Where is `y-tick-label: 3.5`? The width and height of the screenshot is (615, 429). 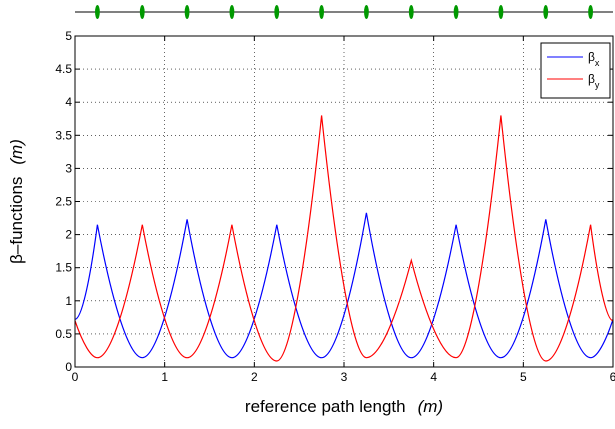
y-tick-label: 3.5 is located at coordinates (63, 135).